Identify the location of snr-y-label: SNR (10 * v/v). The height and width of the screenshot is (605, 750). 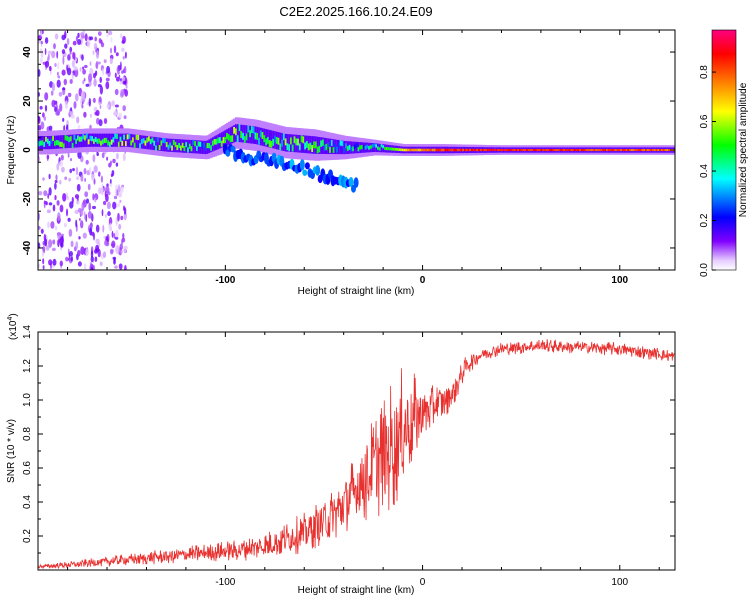
(11, 451).